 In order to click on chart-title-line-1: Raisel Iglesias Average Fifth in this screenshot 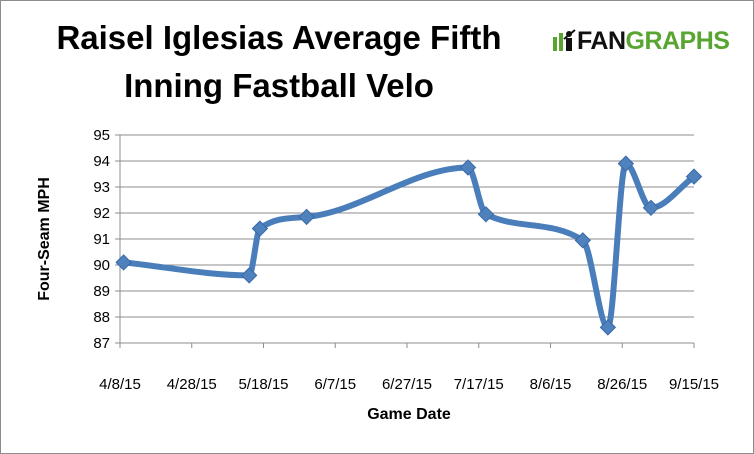, I will do `click(279, 37)`.